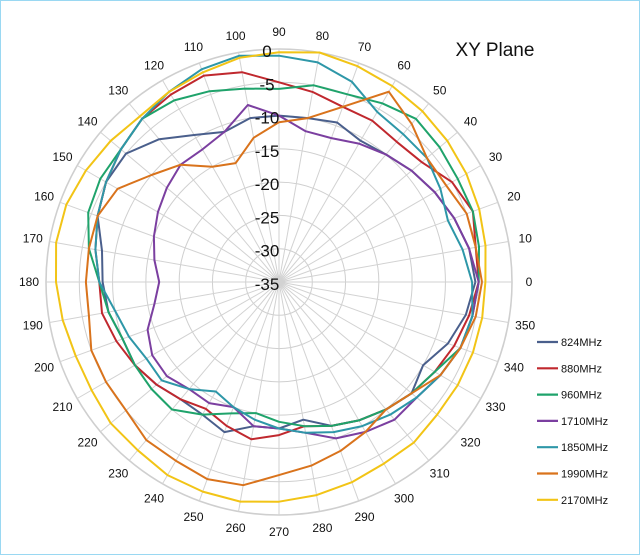  I want to click on angle-tick-label: 300, so click(404, 499).